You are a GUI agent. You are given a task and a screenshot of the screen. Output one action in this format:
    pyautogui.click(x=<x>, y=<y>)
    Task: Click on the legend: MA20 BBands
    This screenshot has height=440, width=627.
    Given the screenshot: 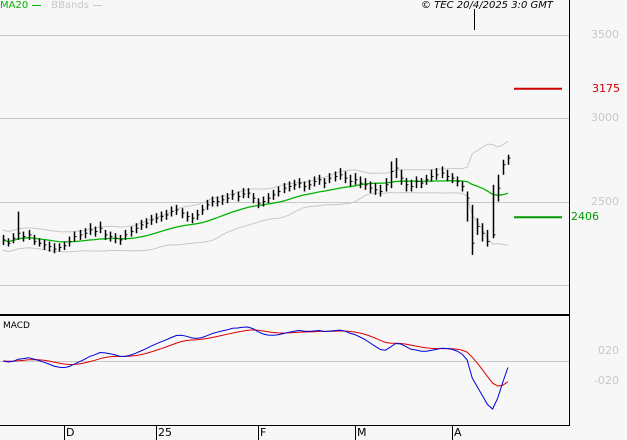 What is the action you would take?
    pyautogui.click(x=54, y=5)
    